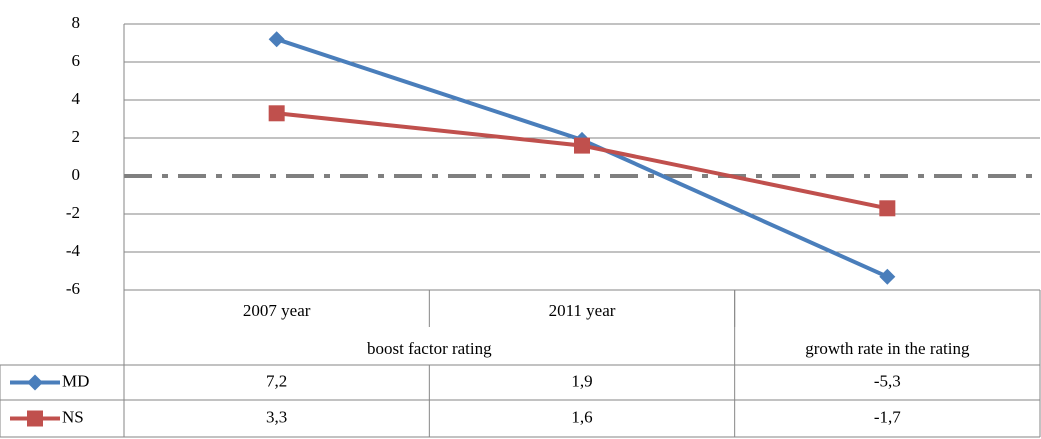 The image size is (1041, 439). I want to click on y-tick-label: 6, so click(76, 60).